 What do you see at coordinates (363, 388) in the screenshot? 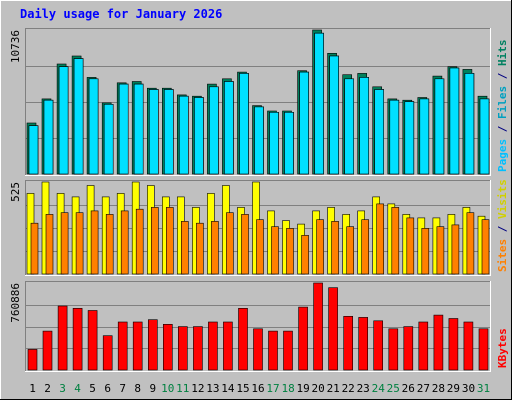
I see `x-tick-label: 23` at bounding box center [363, 388].